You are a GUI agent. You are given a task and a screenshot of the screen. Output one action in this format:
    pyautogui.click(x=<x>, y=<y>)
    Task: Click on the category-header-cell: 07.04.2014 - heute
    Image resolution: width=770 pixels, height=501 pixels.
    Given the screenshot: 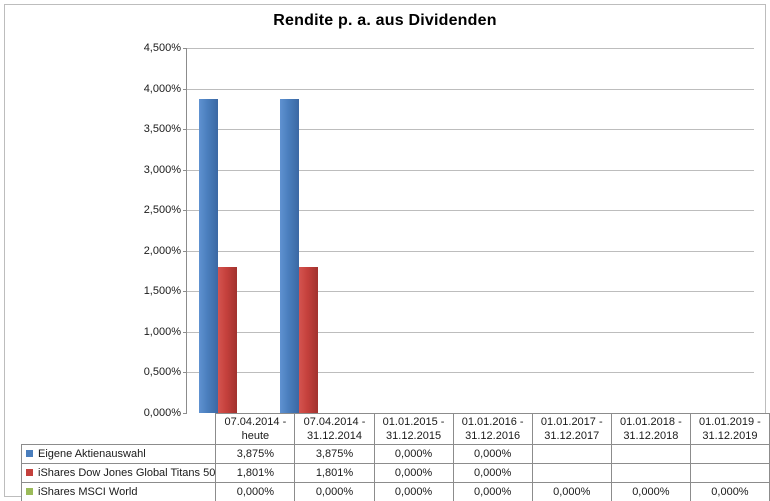 What is the action you would take?
    pyautogui.click(x=255, y=429)
    